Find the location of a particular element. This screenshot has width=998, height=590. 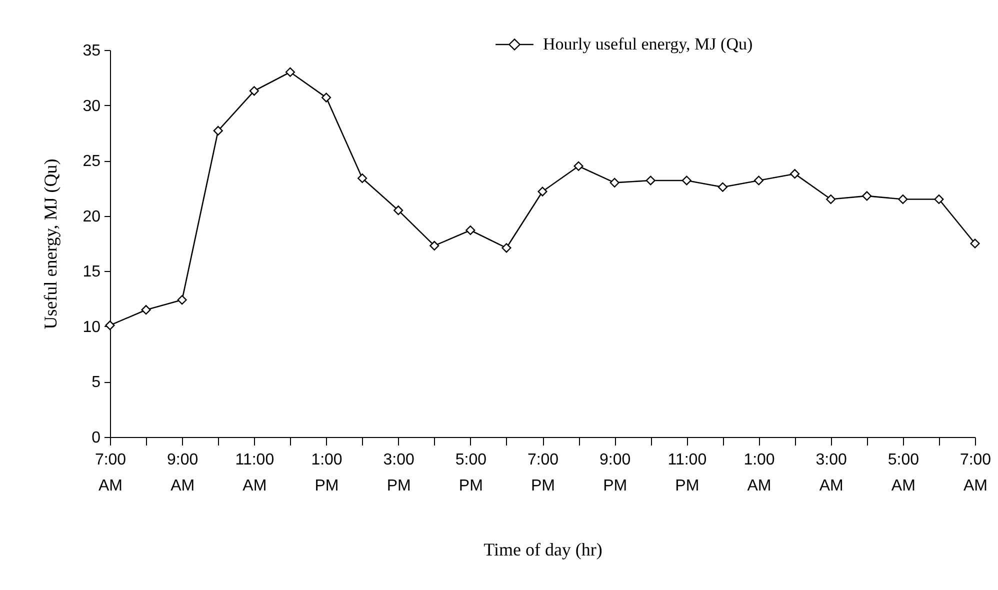

x-tick-label: 9:00 AM is located at coordinates (182, 473).